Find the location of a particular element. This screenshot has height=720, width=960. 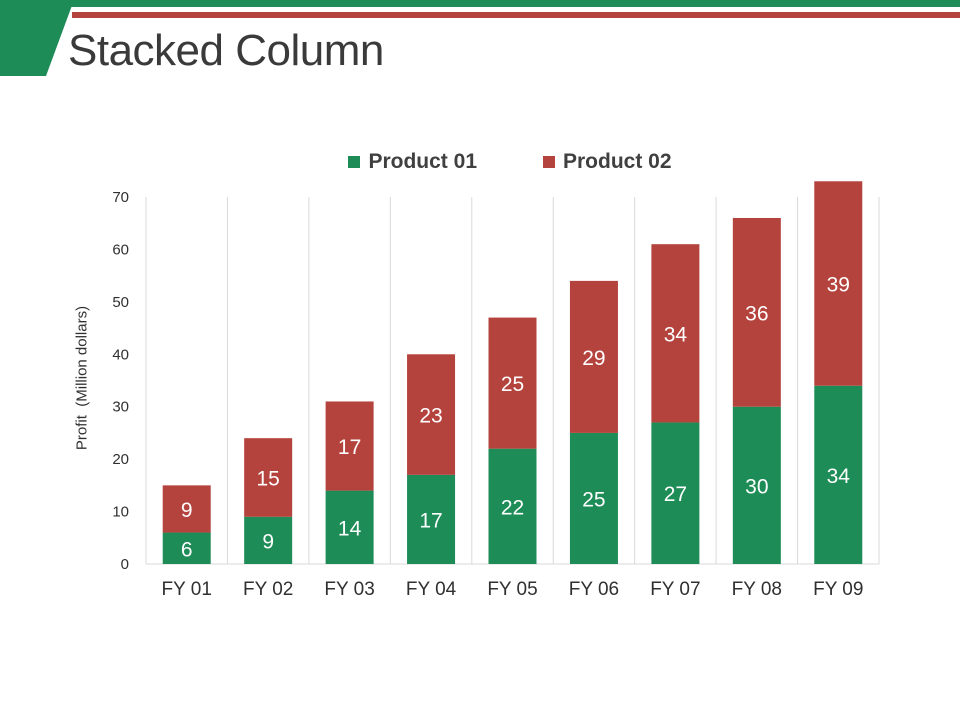

data-label: 30 is located at coordinates (756, 486).